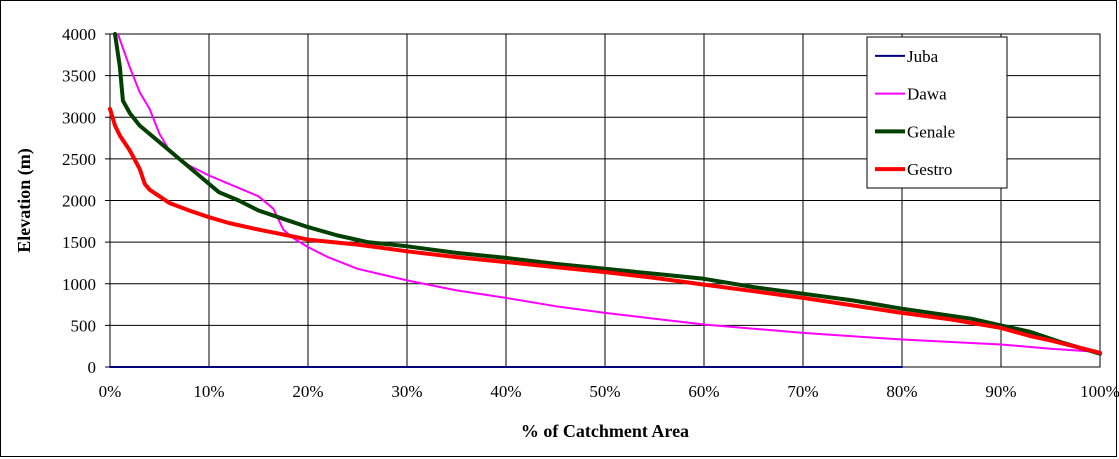  What do you see at coordinates (605, 431) in the screenshot?
I see `x-axis-title: % of Catchment Area` at bounding box center [605, 431].